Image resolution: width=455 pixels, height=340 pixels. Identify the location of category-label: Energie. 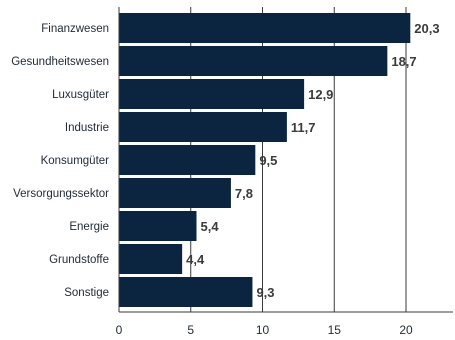
(89, 227).